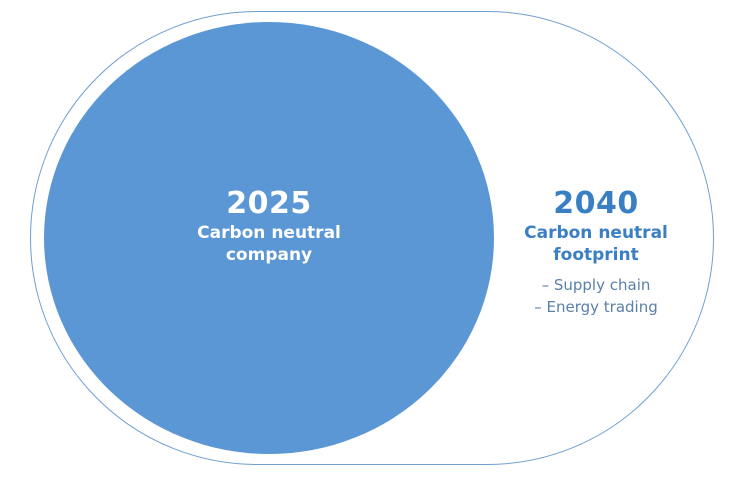  I want to click on bullet-supply-chain: – Supply chain, so click(596, 285).